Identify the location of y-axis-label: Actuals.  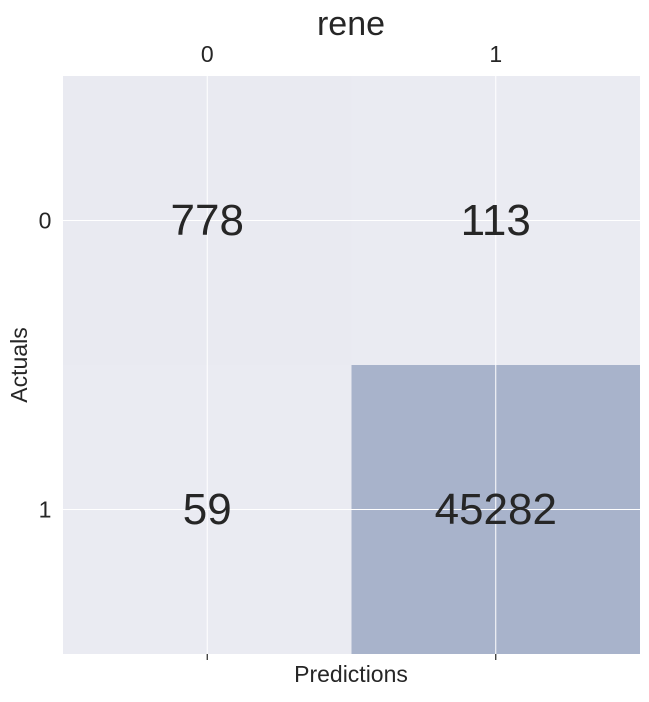
(19, 364).